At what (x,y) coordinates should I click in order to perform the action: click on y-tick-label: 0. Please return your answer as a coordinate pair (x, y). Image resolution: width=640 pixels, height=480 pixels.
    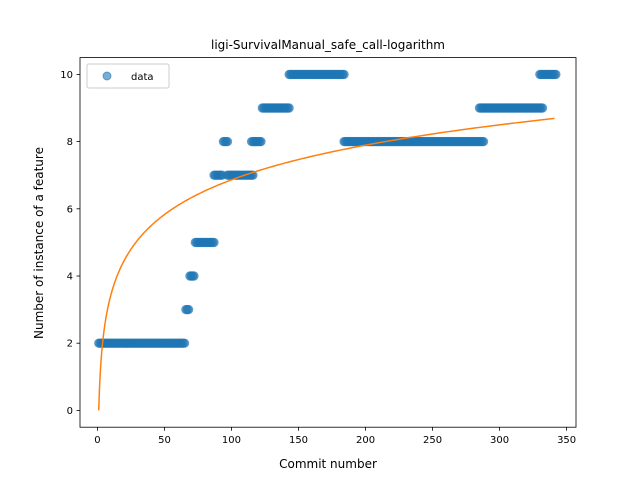
    Looking at the image, I should click on (70, 411).